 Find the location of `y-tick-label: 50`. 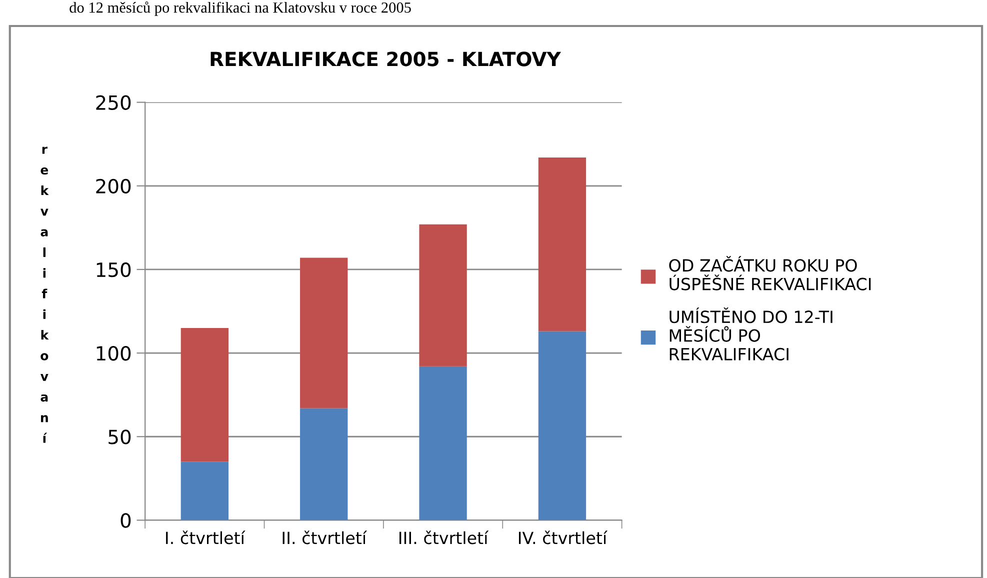

y-tick-label: 50 is located at coordinates (119, 437).